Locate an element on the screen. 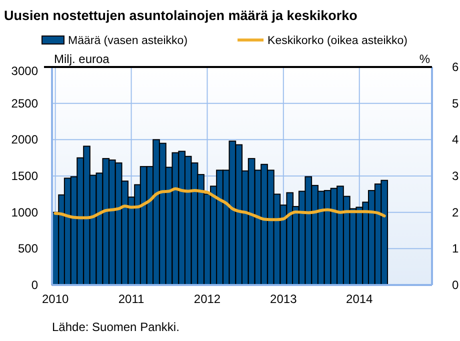 The height and width of the screenshot is (341, 460). y2-tick-label: 6 is located at coordinates (455, 67).